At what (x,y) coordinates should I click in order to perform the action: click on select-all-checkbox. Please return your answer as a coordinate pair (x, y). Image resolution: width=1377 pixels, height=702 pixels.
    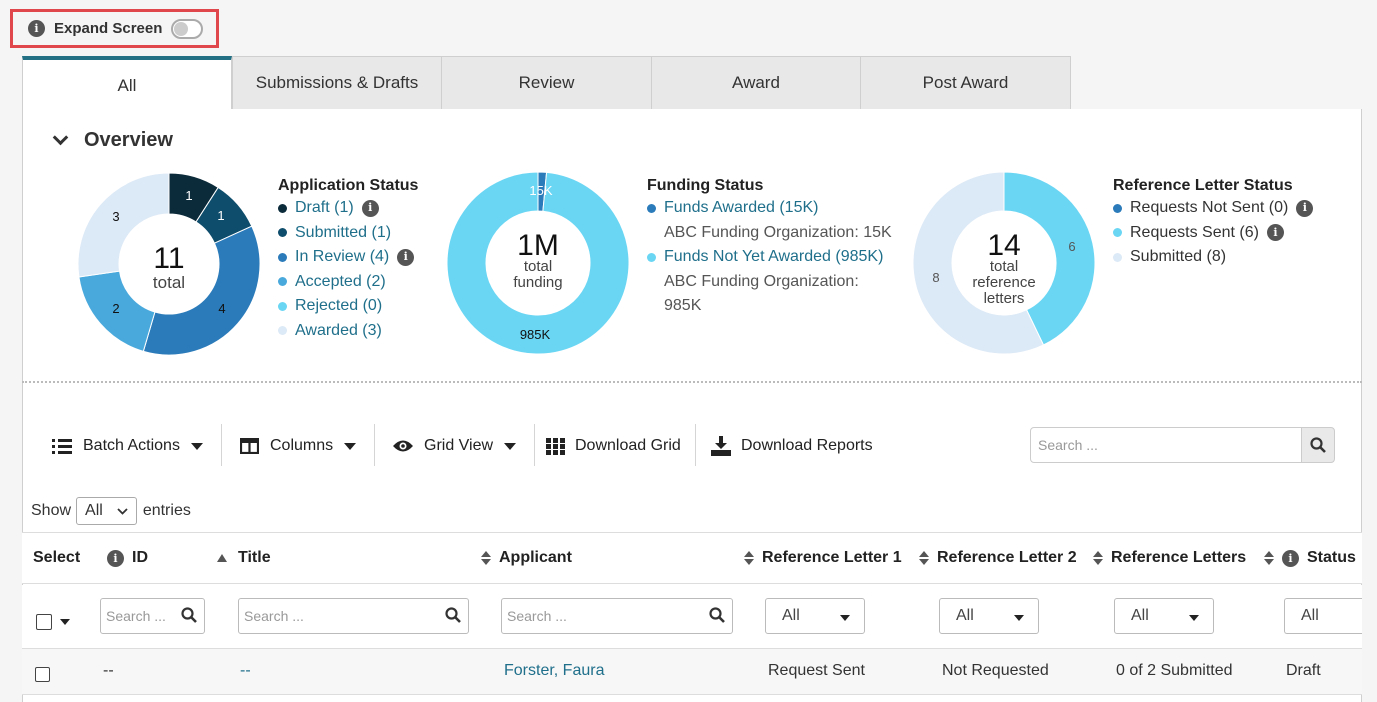
    Looking at the image, I should click on (44, 622).